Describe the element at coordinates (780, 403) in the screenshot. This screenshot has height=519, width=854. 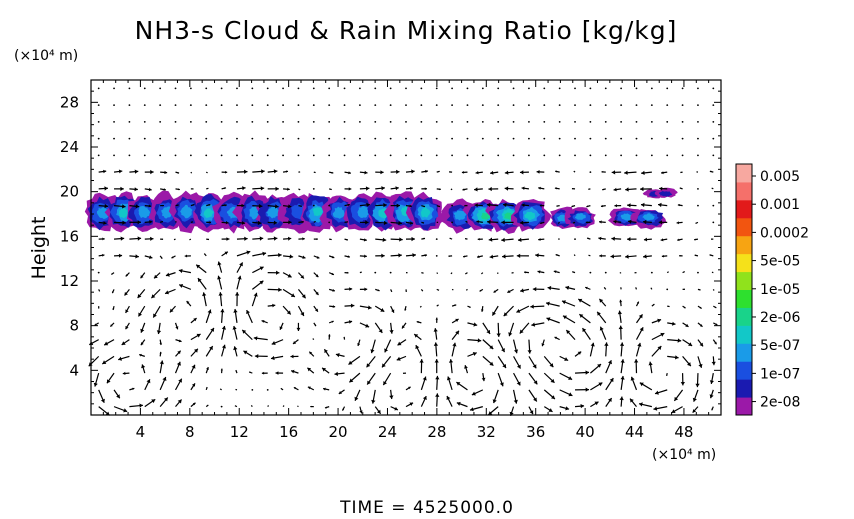
I see `colorbar-label: 2e-08` at that location.